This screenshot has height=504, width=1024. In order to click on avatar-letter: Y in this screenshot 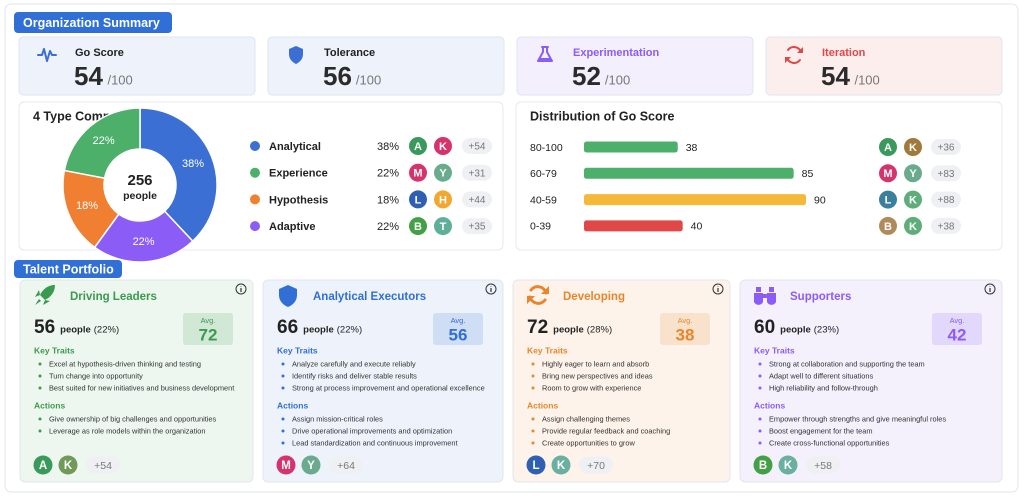, I will do `click(311, 466)`.